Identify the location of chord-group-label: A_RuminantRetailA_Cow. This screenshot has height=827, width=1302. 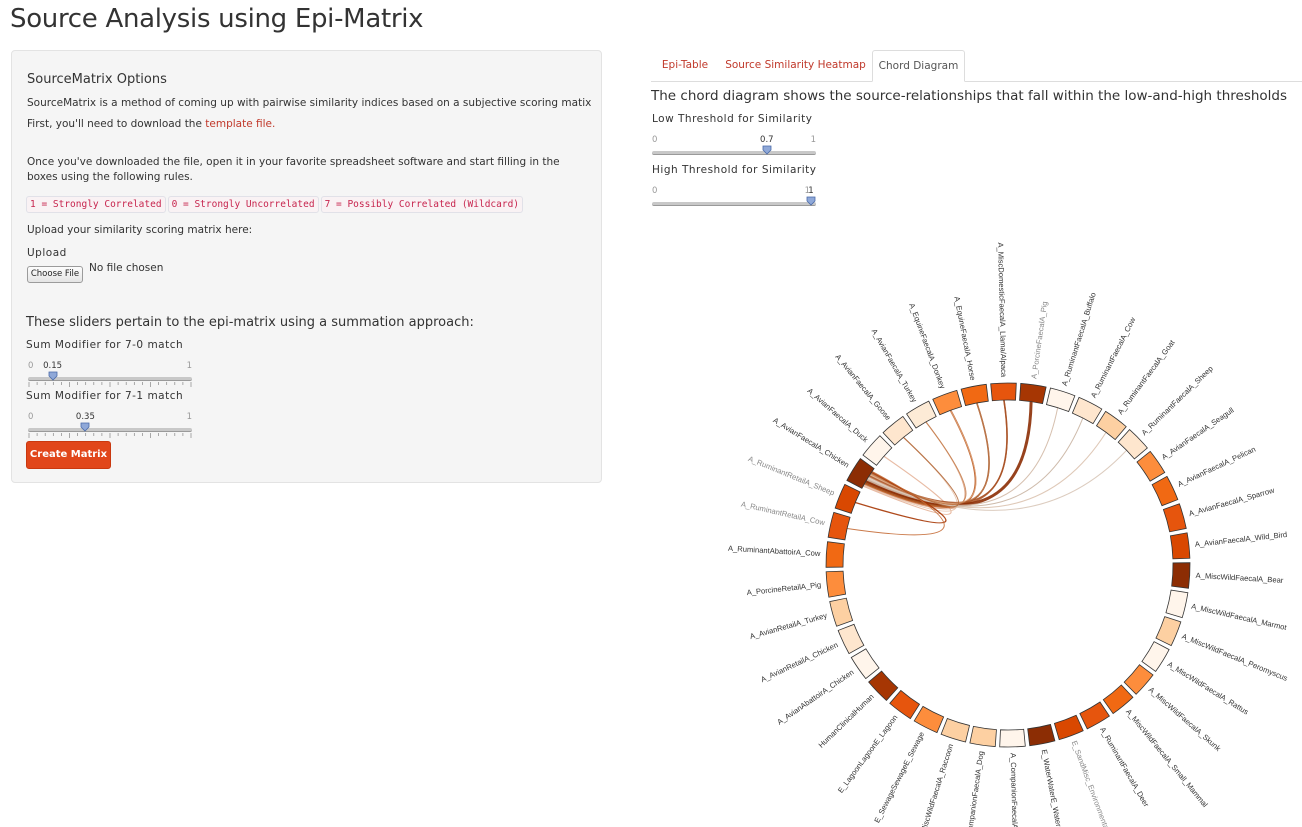
(783, 514).